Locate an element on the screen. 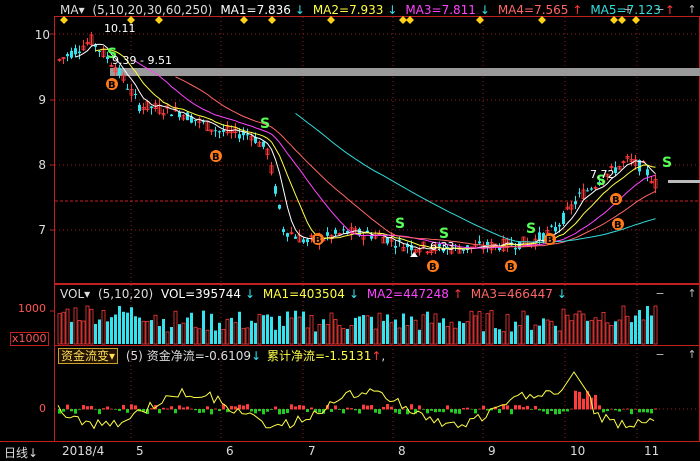  vol-ma3-value: MA3=466447 is located at coordinates (511, 294).